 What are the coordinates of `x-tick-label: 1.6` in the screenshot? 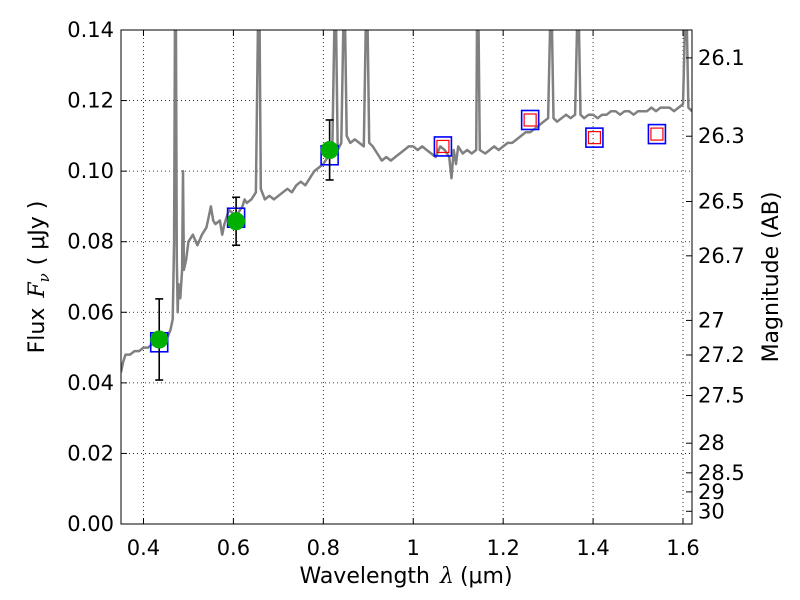 It's located at (682, 548).